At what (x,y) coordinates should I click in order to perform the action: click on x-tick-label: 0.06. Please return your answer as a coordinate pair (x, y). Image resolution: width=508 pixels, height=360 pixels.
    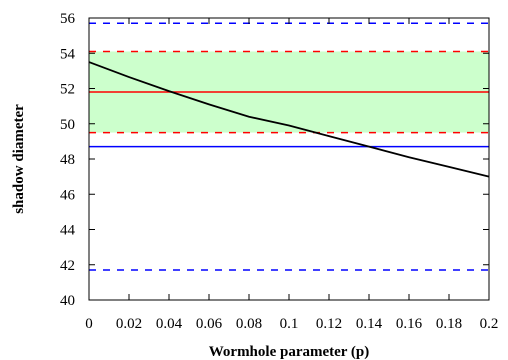
    Looking at the image, I should click on (209, 324).